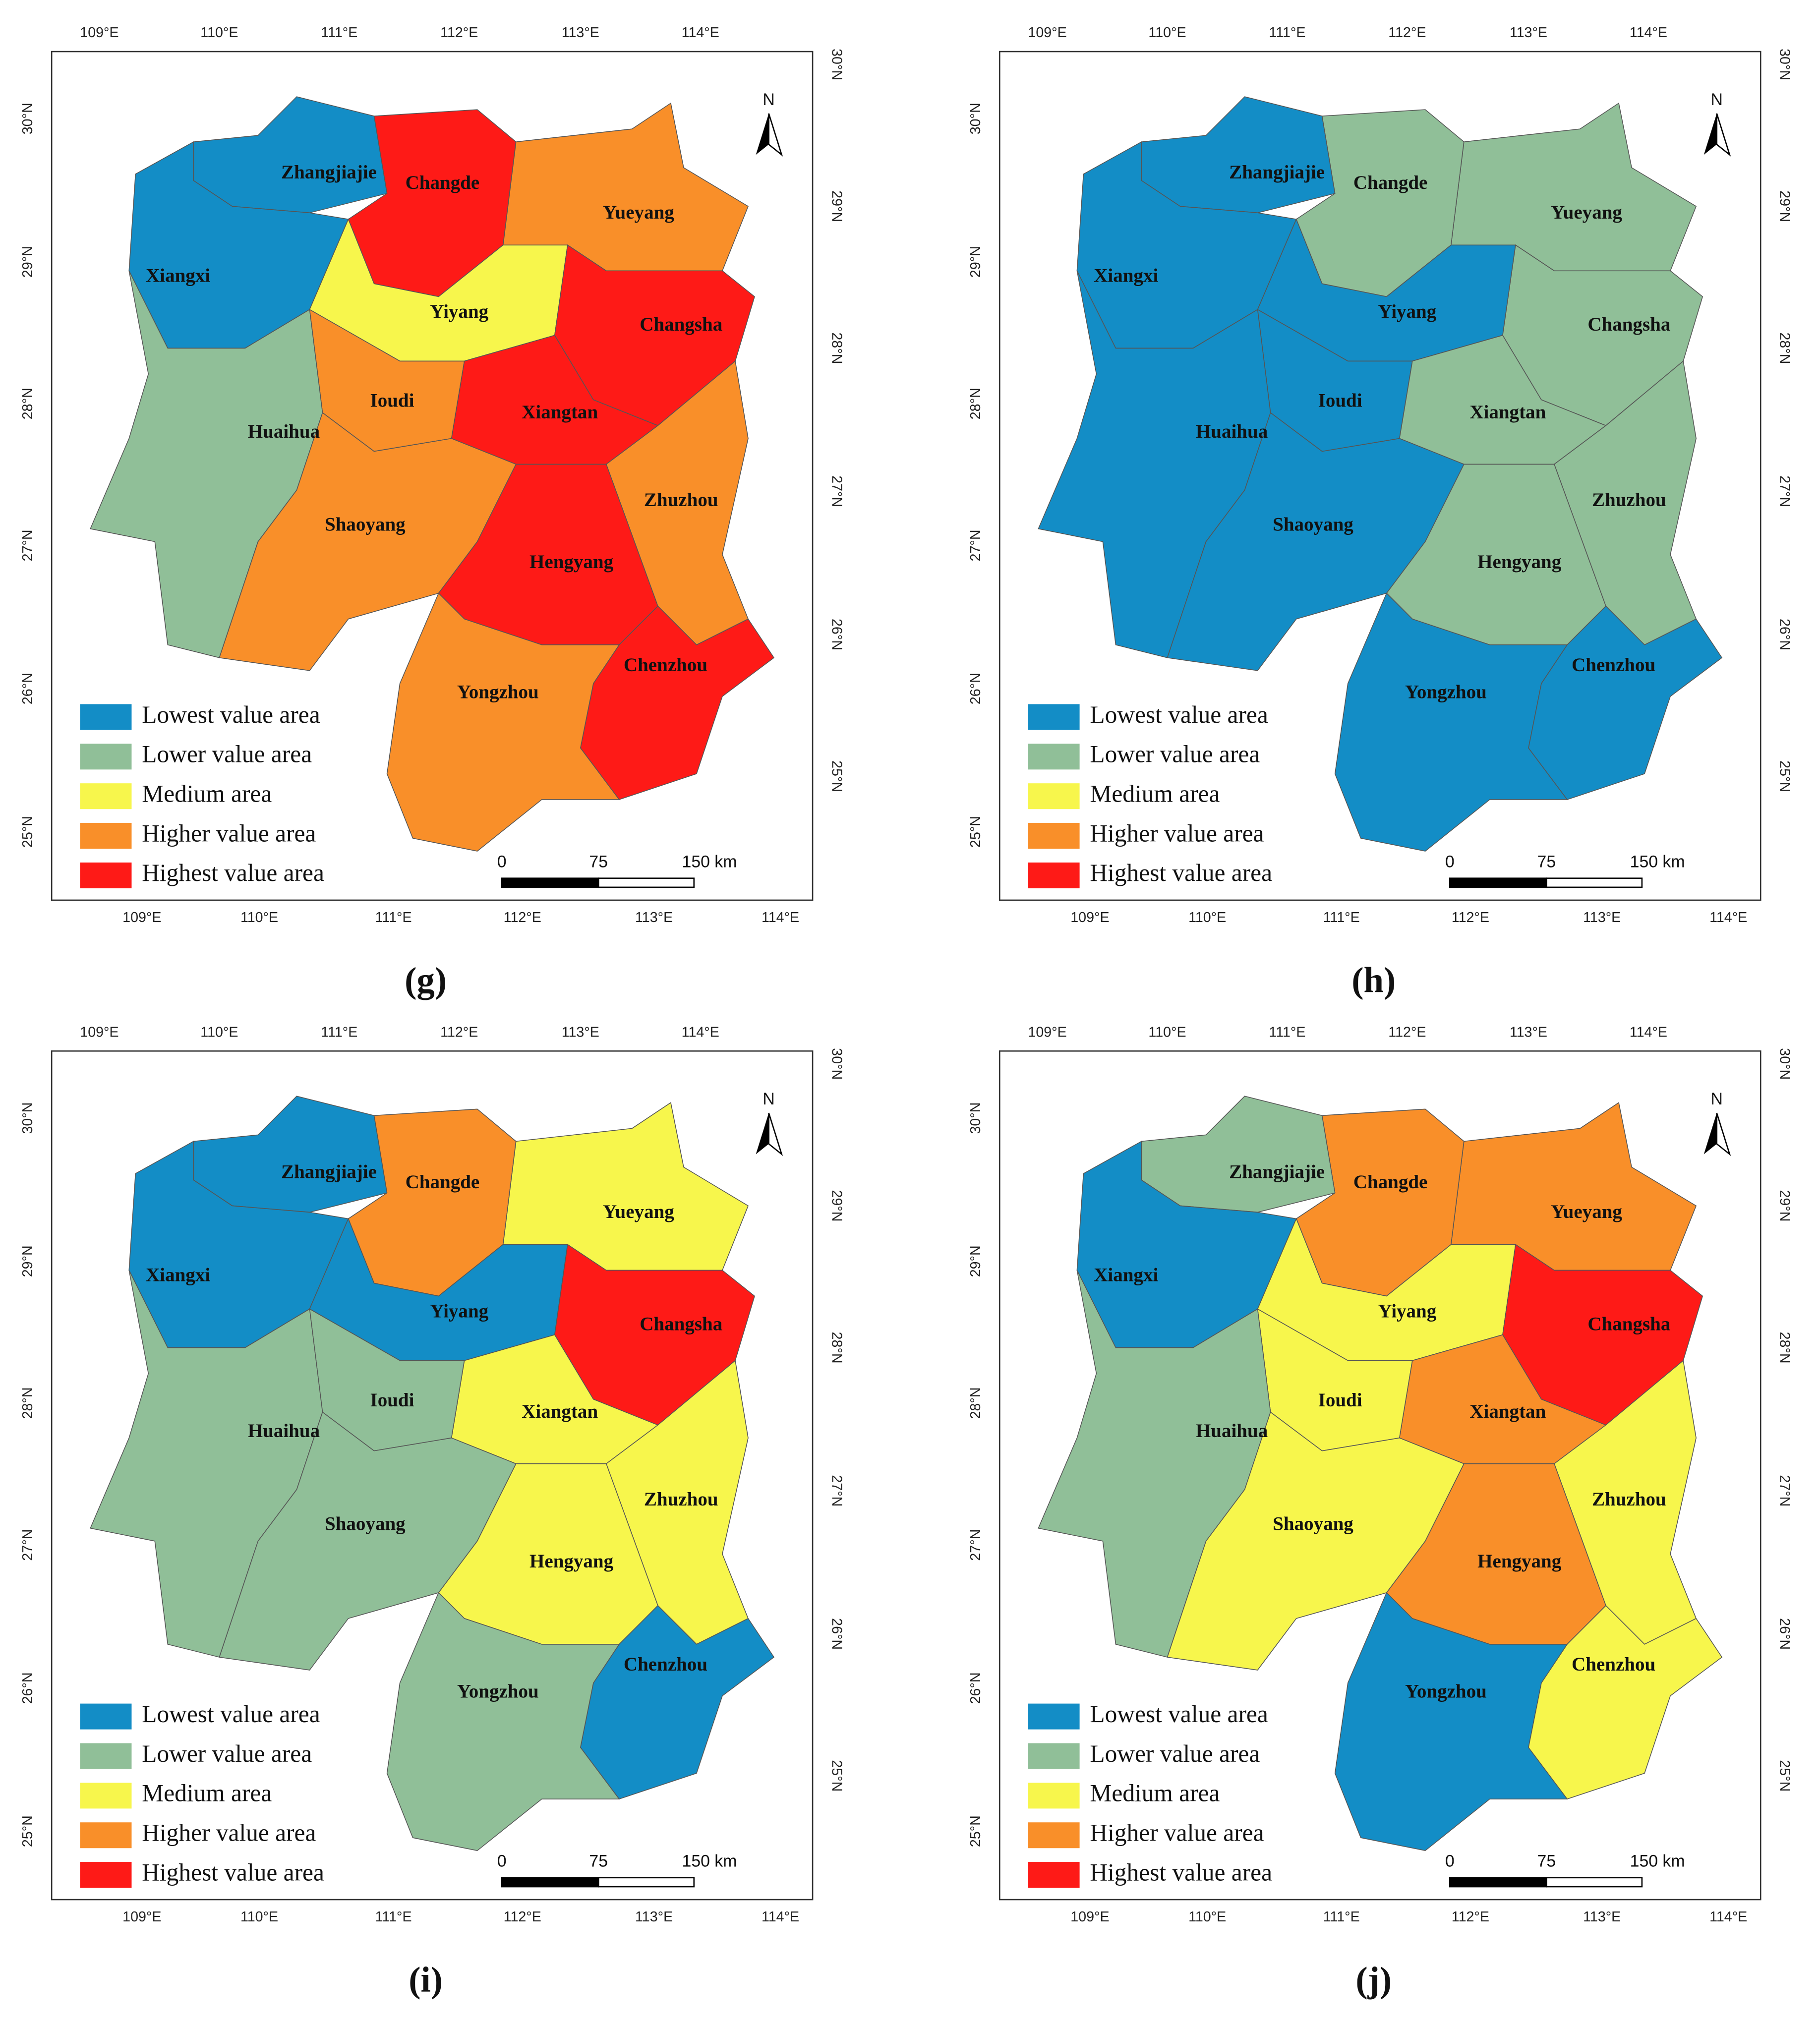 The width and height of the screenshot is (1820, 2026). What do you see at coordinates (443, 1182) in the screenshot?
I see `city-label: Changde` at bounding box center [443, 1182].